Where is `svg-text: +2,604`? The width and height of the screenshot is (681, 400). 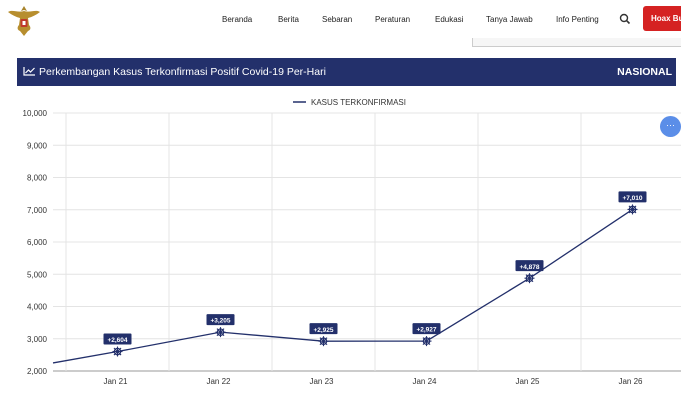 svg-text: +2,604 is located at coordinates (117, 340).